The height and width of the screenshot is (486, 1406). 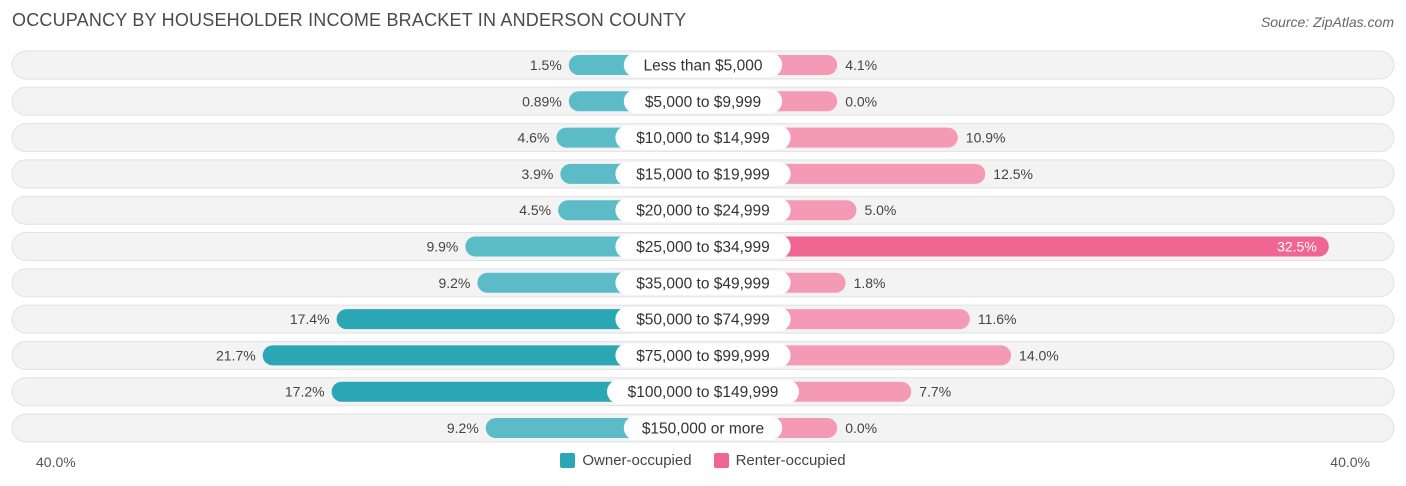 What do you see at coordinates (703, 460) in the screenshot?
I see `legend: Owner-occupied Renter-occupied` at bounding box center [703, 460].